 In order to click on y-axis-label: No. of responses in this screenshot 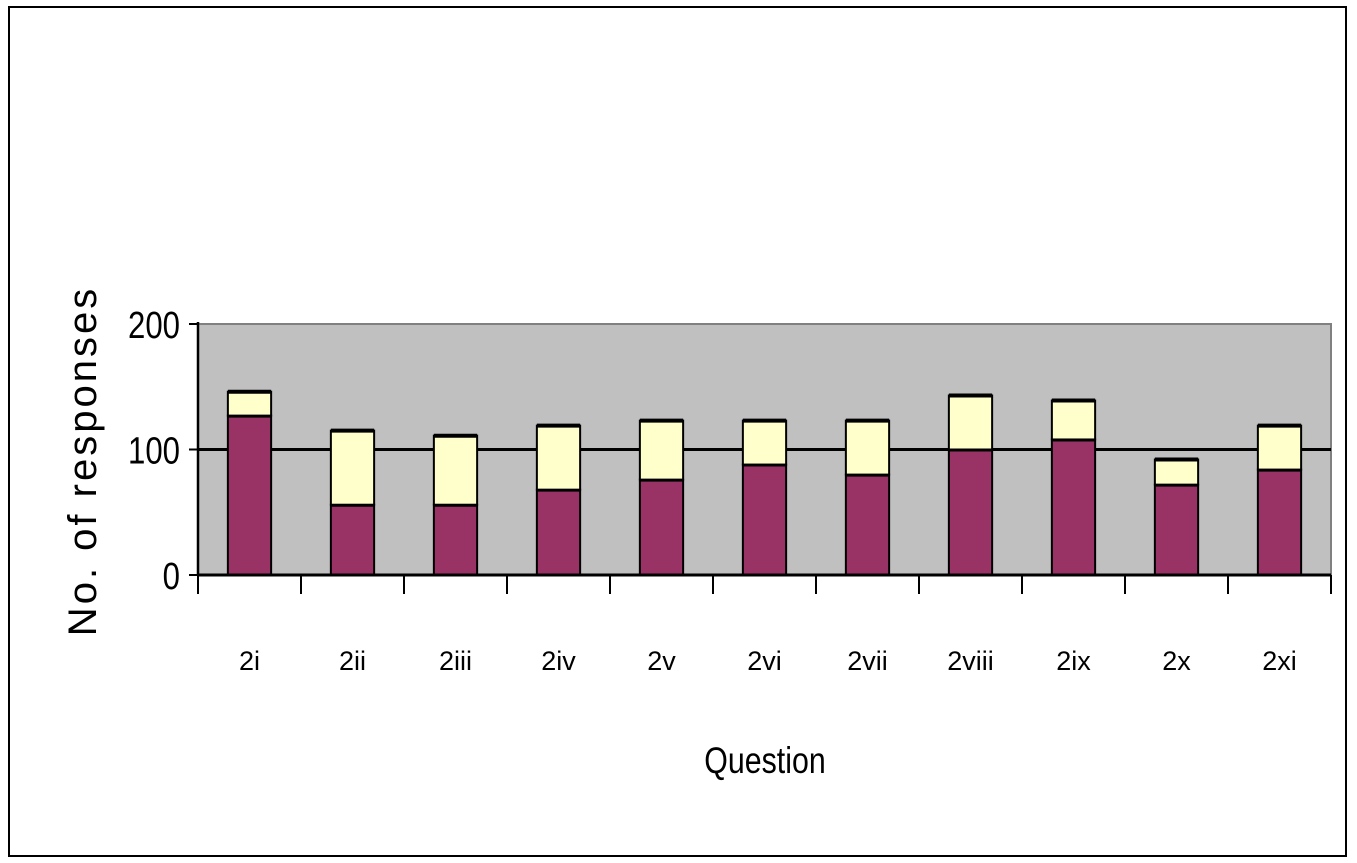, I will do `click(83, 461)`.